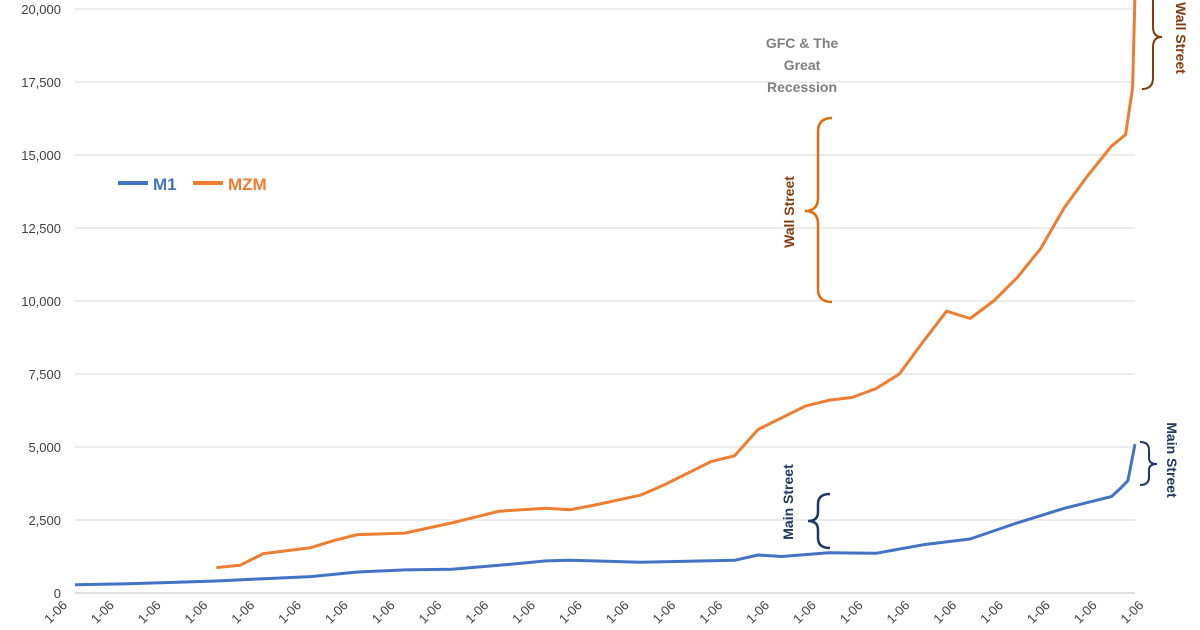 The width and height of the screenshot is (1200, 630). I want to click on y-tick-label: 12,500, so click(41, 228).